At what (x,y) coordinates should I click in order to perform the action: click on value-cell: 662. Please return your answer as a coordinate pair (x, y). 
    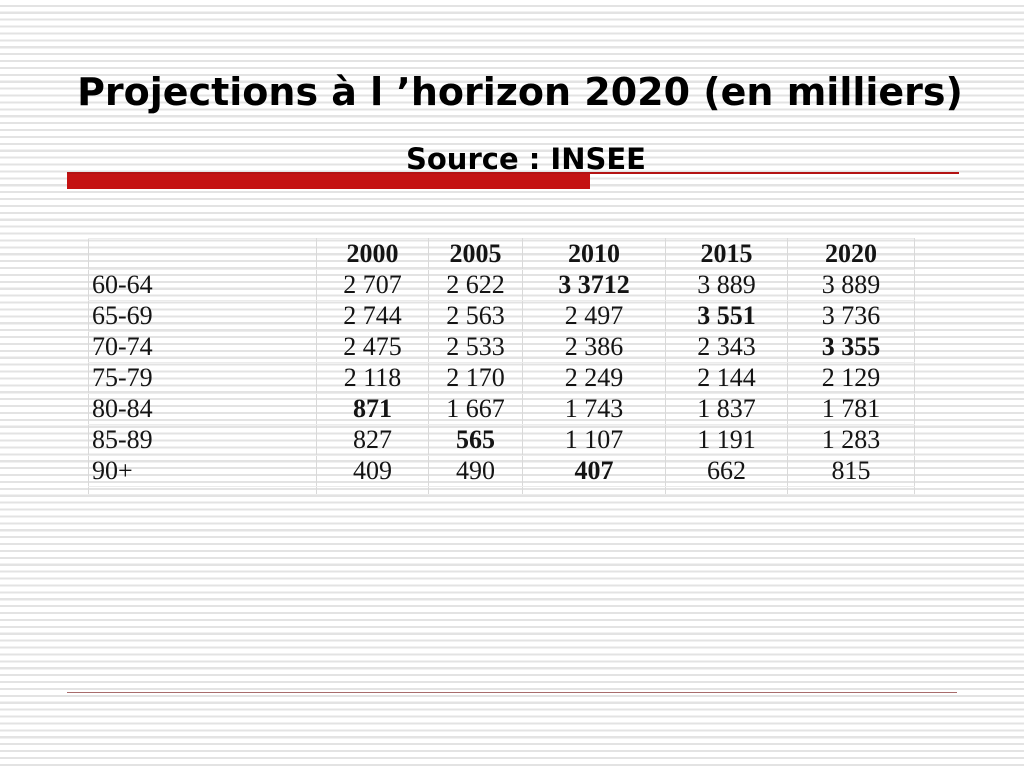
    Looking at the image, I should click on (726, 471).